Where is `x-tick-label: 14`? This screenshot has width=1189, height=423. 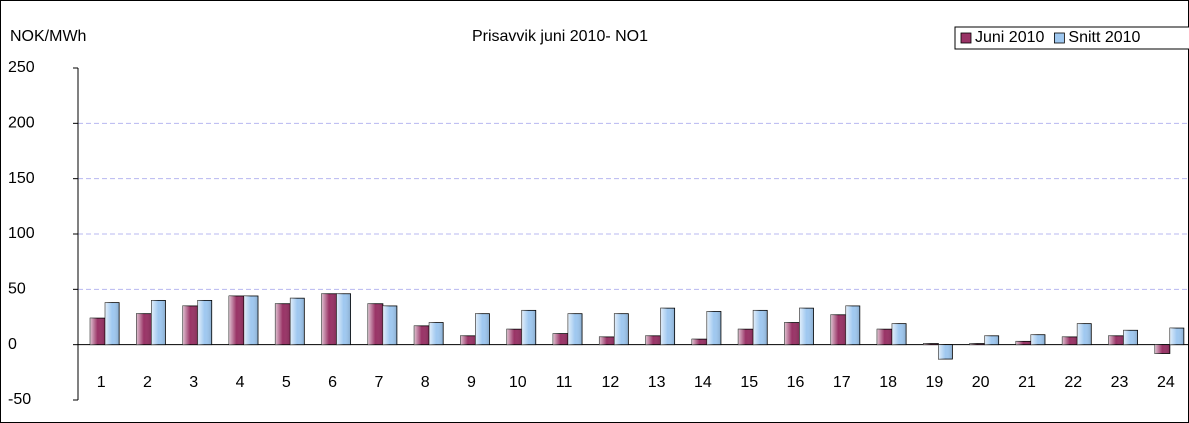 x-tick-label: 14 is located at coordinates (703, 382).